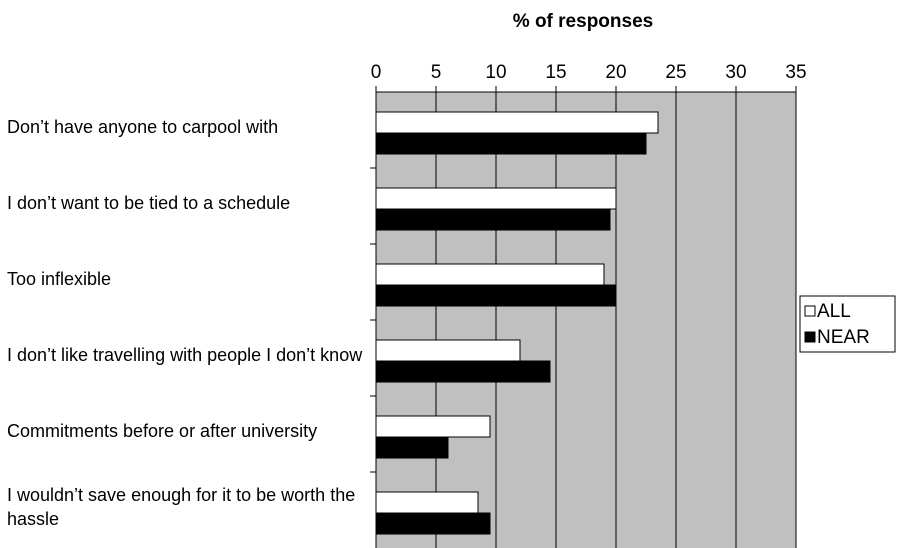  Describe the element at coordinates (143, 127) in the screenshot. I see `y-tick-label: Don’t have anyone to carpool with` at that location.